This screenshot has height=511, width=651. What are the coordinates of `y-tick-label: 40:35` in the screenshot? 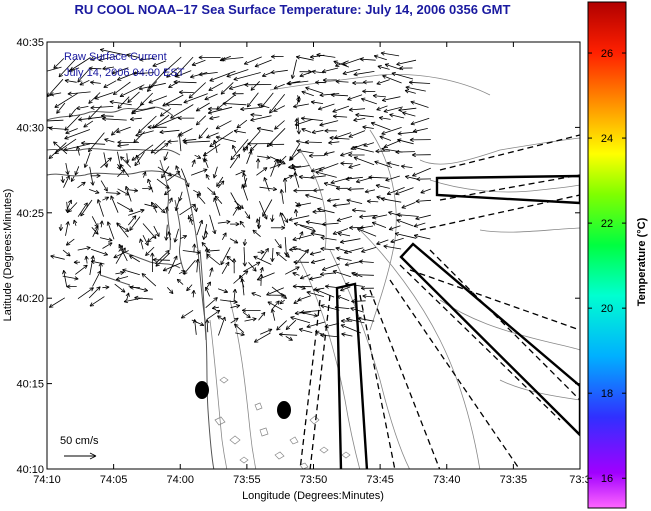 It's located at (30, 43).